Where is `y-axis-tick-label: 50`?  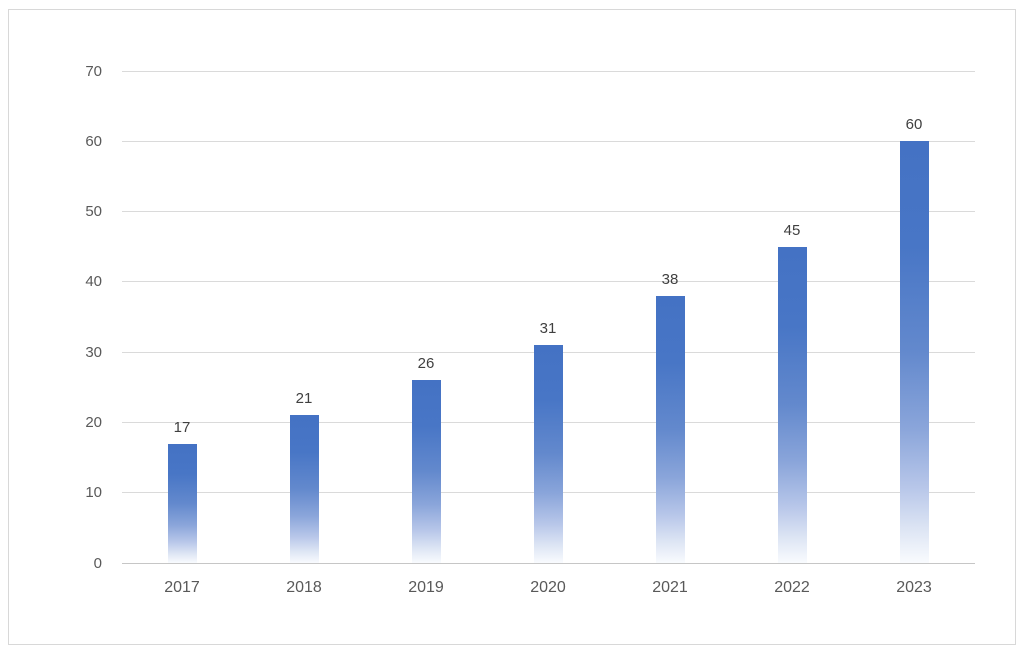 y-axis-tick-label: 50 is located at coordinates (93, 212).